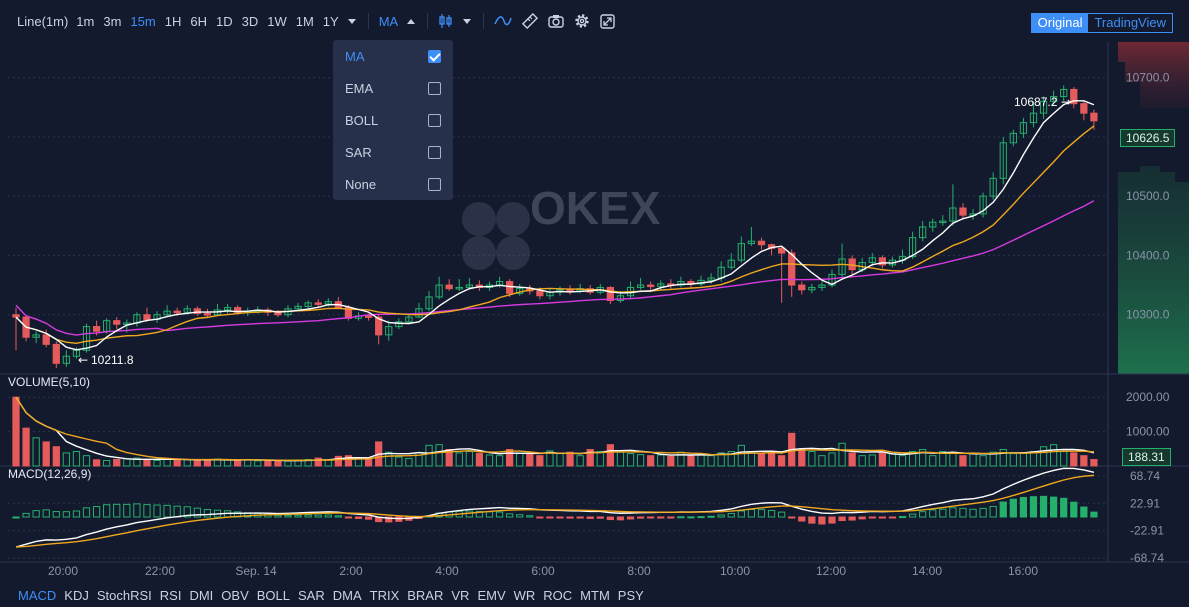 This screenshot has height=607, width=1189. I want to click on interval-1w: 1W, so click(277, 21).